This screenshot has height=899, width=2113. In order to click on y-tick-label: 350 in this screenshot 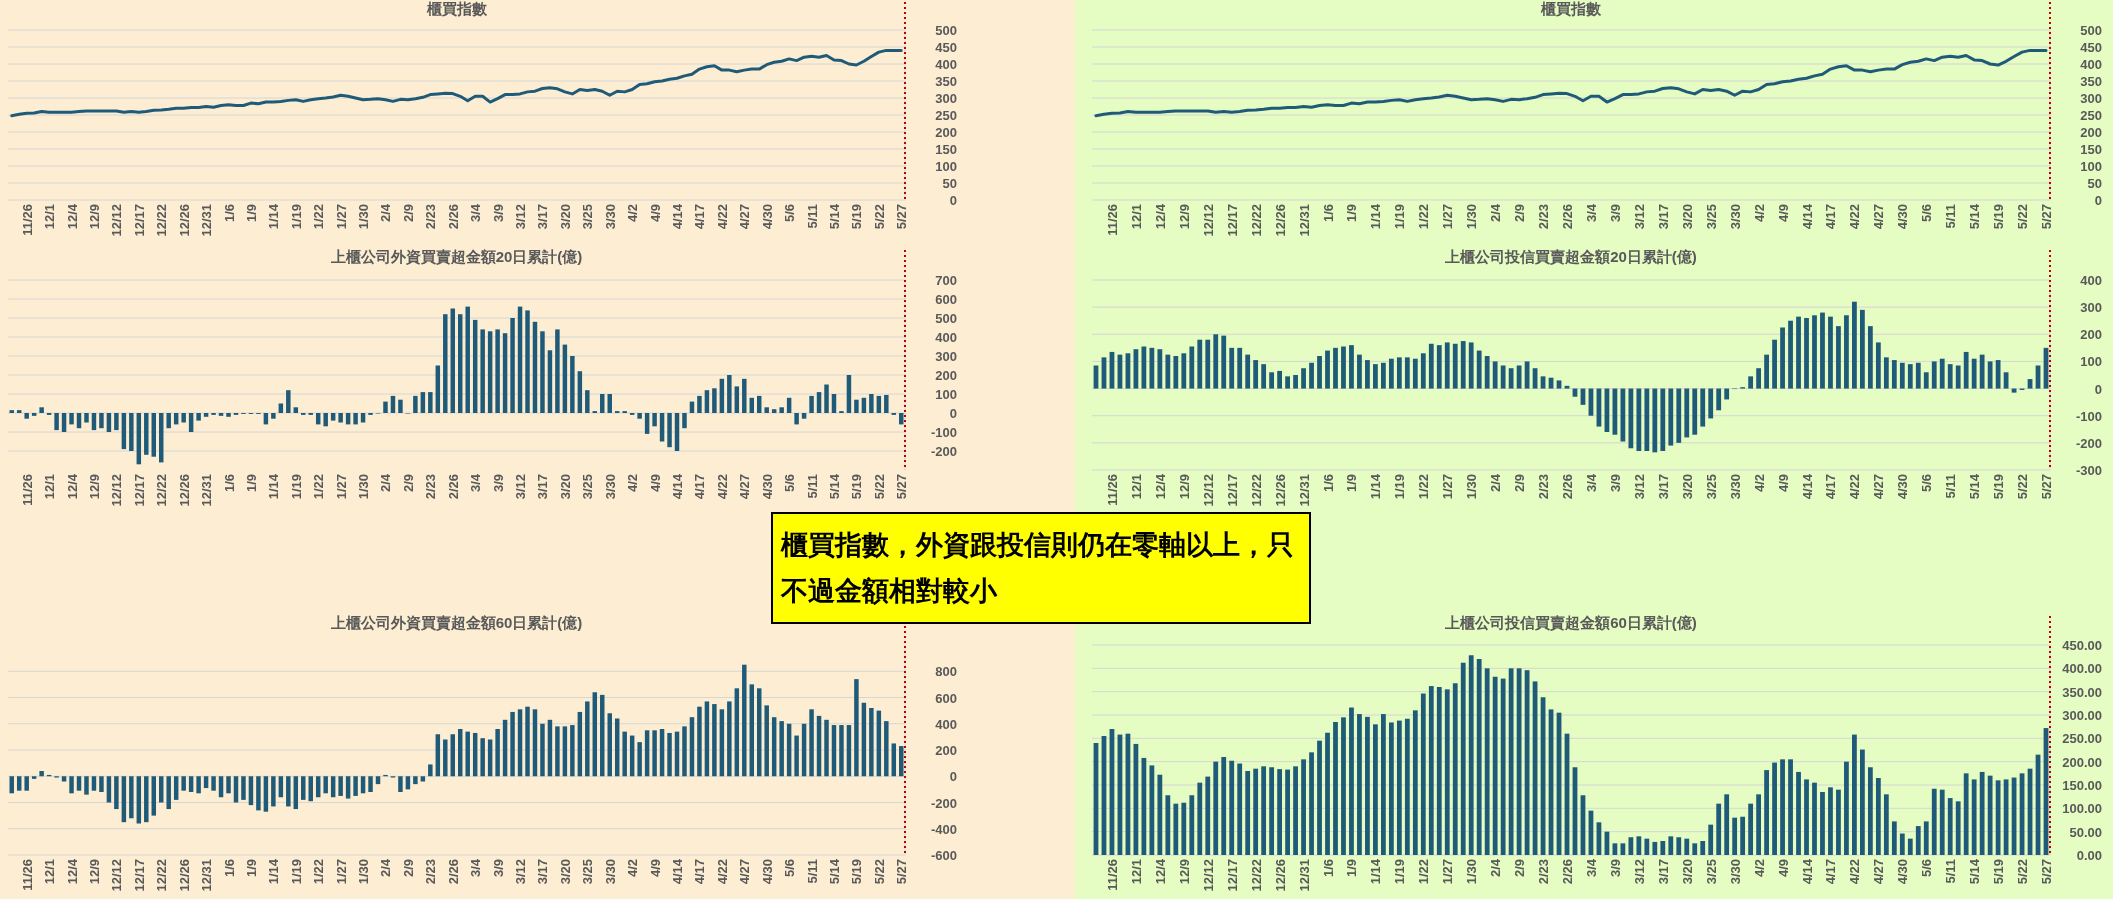, I will do `click(946, 81)`.